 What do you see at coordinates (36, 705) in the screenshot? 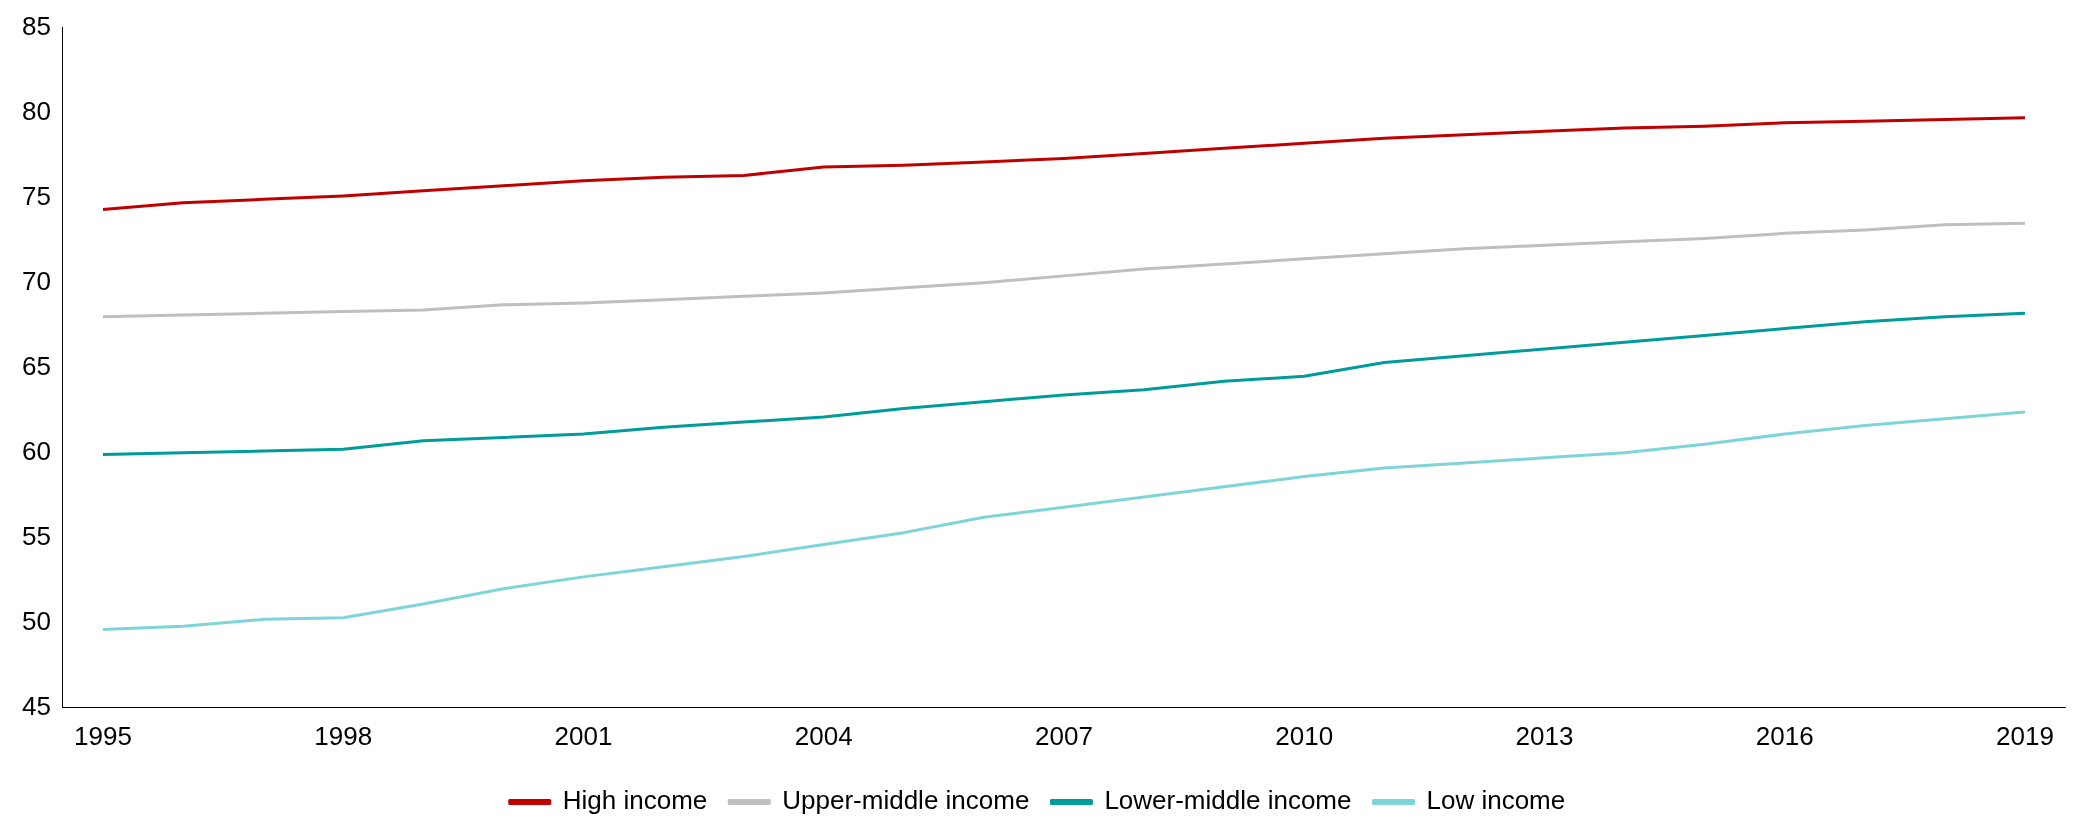
I see `y-tick-label: 45` at bounding box center [36, 705].